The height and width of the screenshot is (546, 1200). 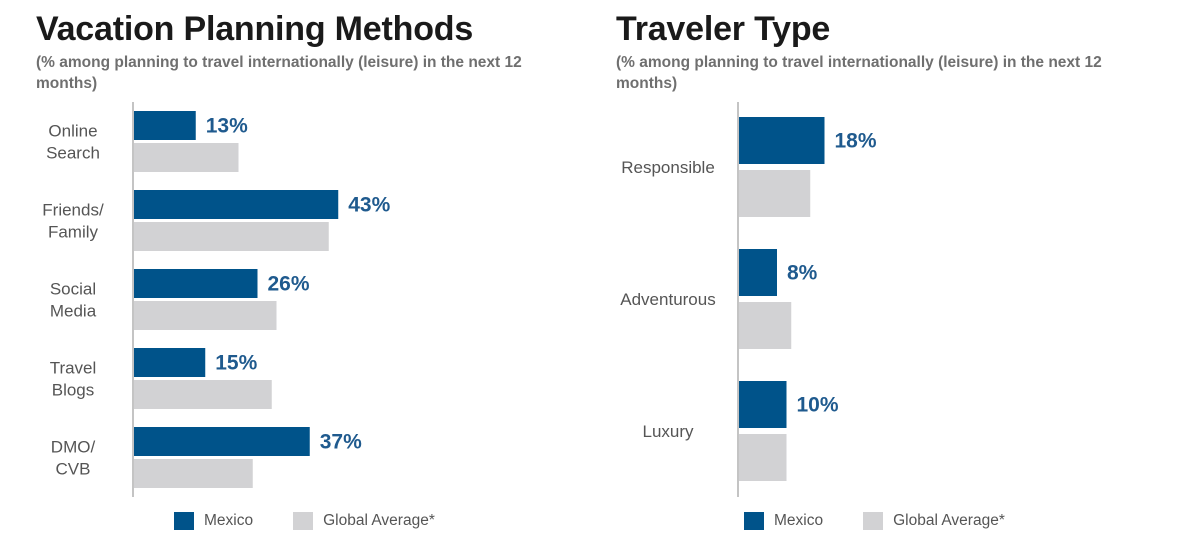 What do you see at coordinates (73, 142) in the screenshot?
I see `category-label: Online Search` at bounding box center [73, 142].